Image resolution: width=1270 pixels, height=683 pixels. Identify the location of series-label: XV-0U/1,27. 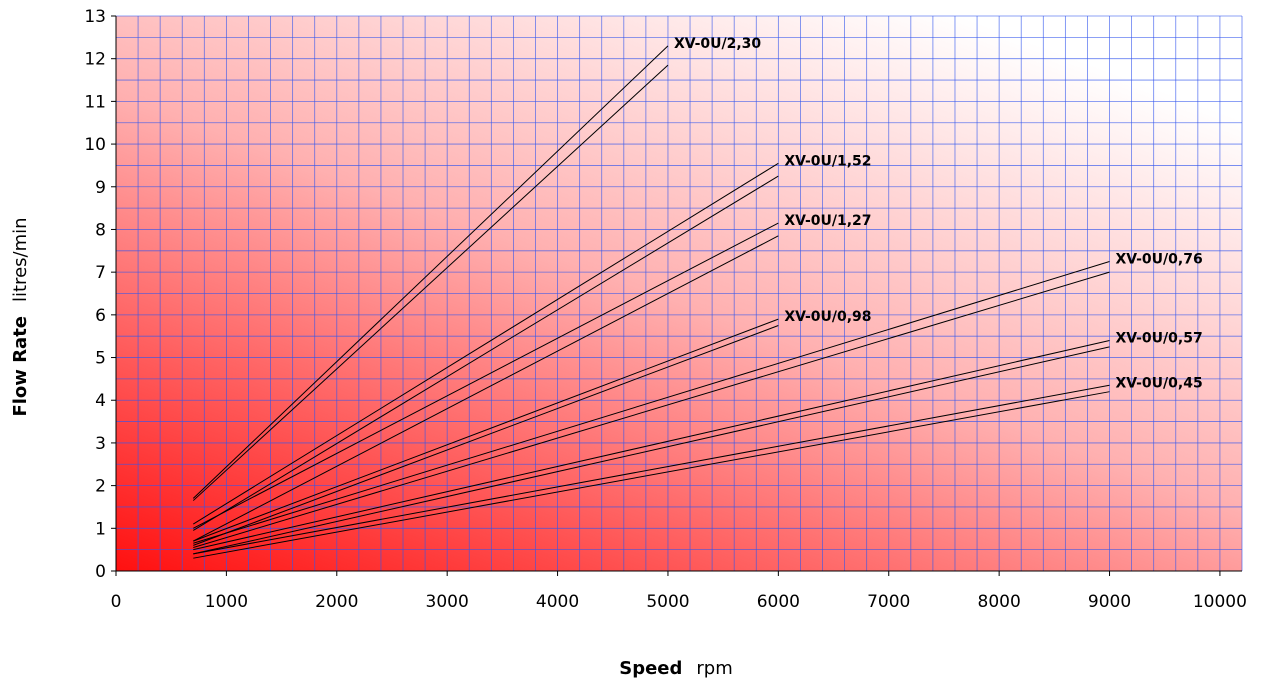
(827, 221).